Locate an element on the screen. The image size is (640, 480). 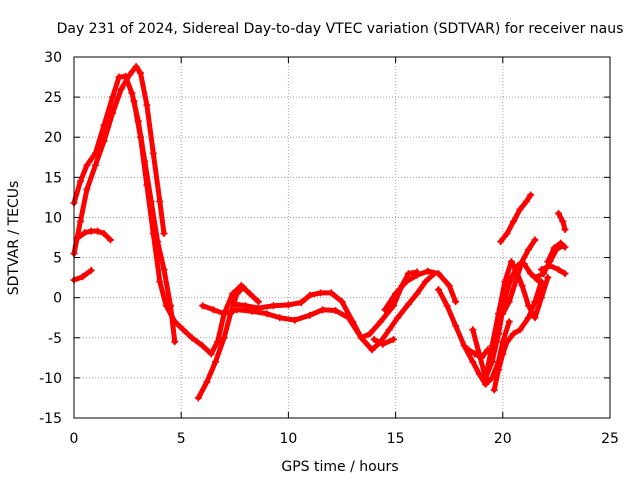
x-tick-label: 5 is located at coordinates (181, 439).